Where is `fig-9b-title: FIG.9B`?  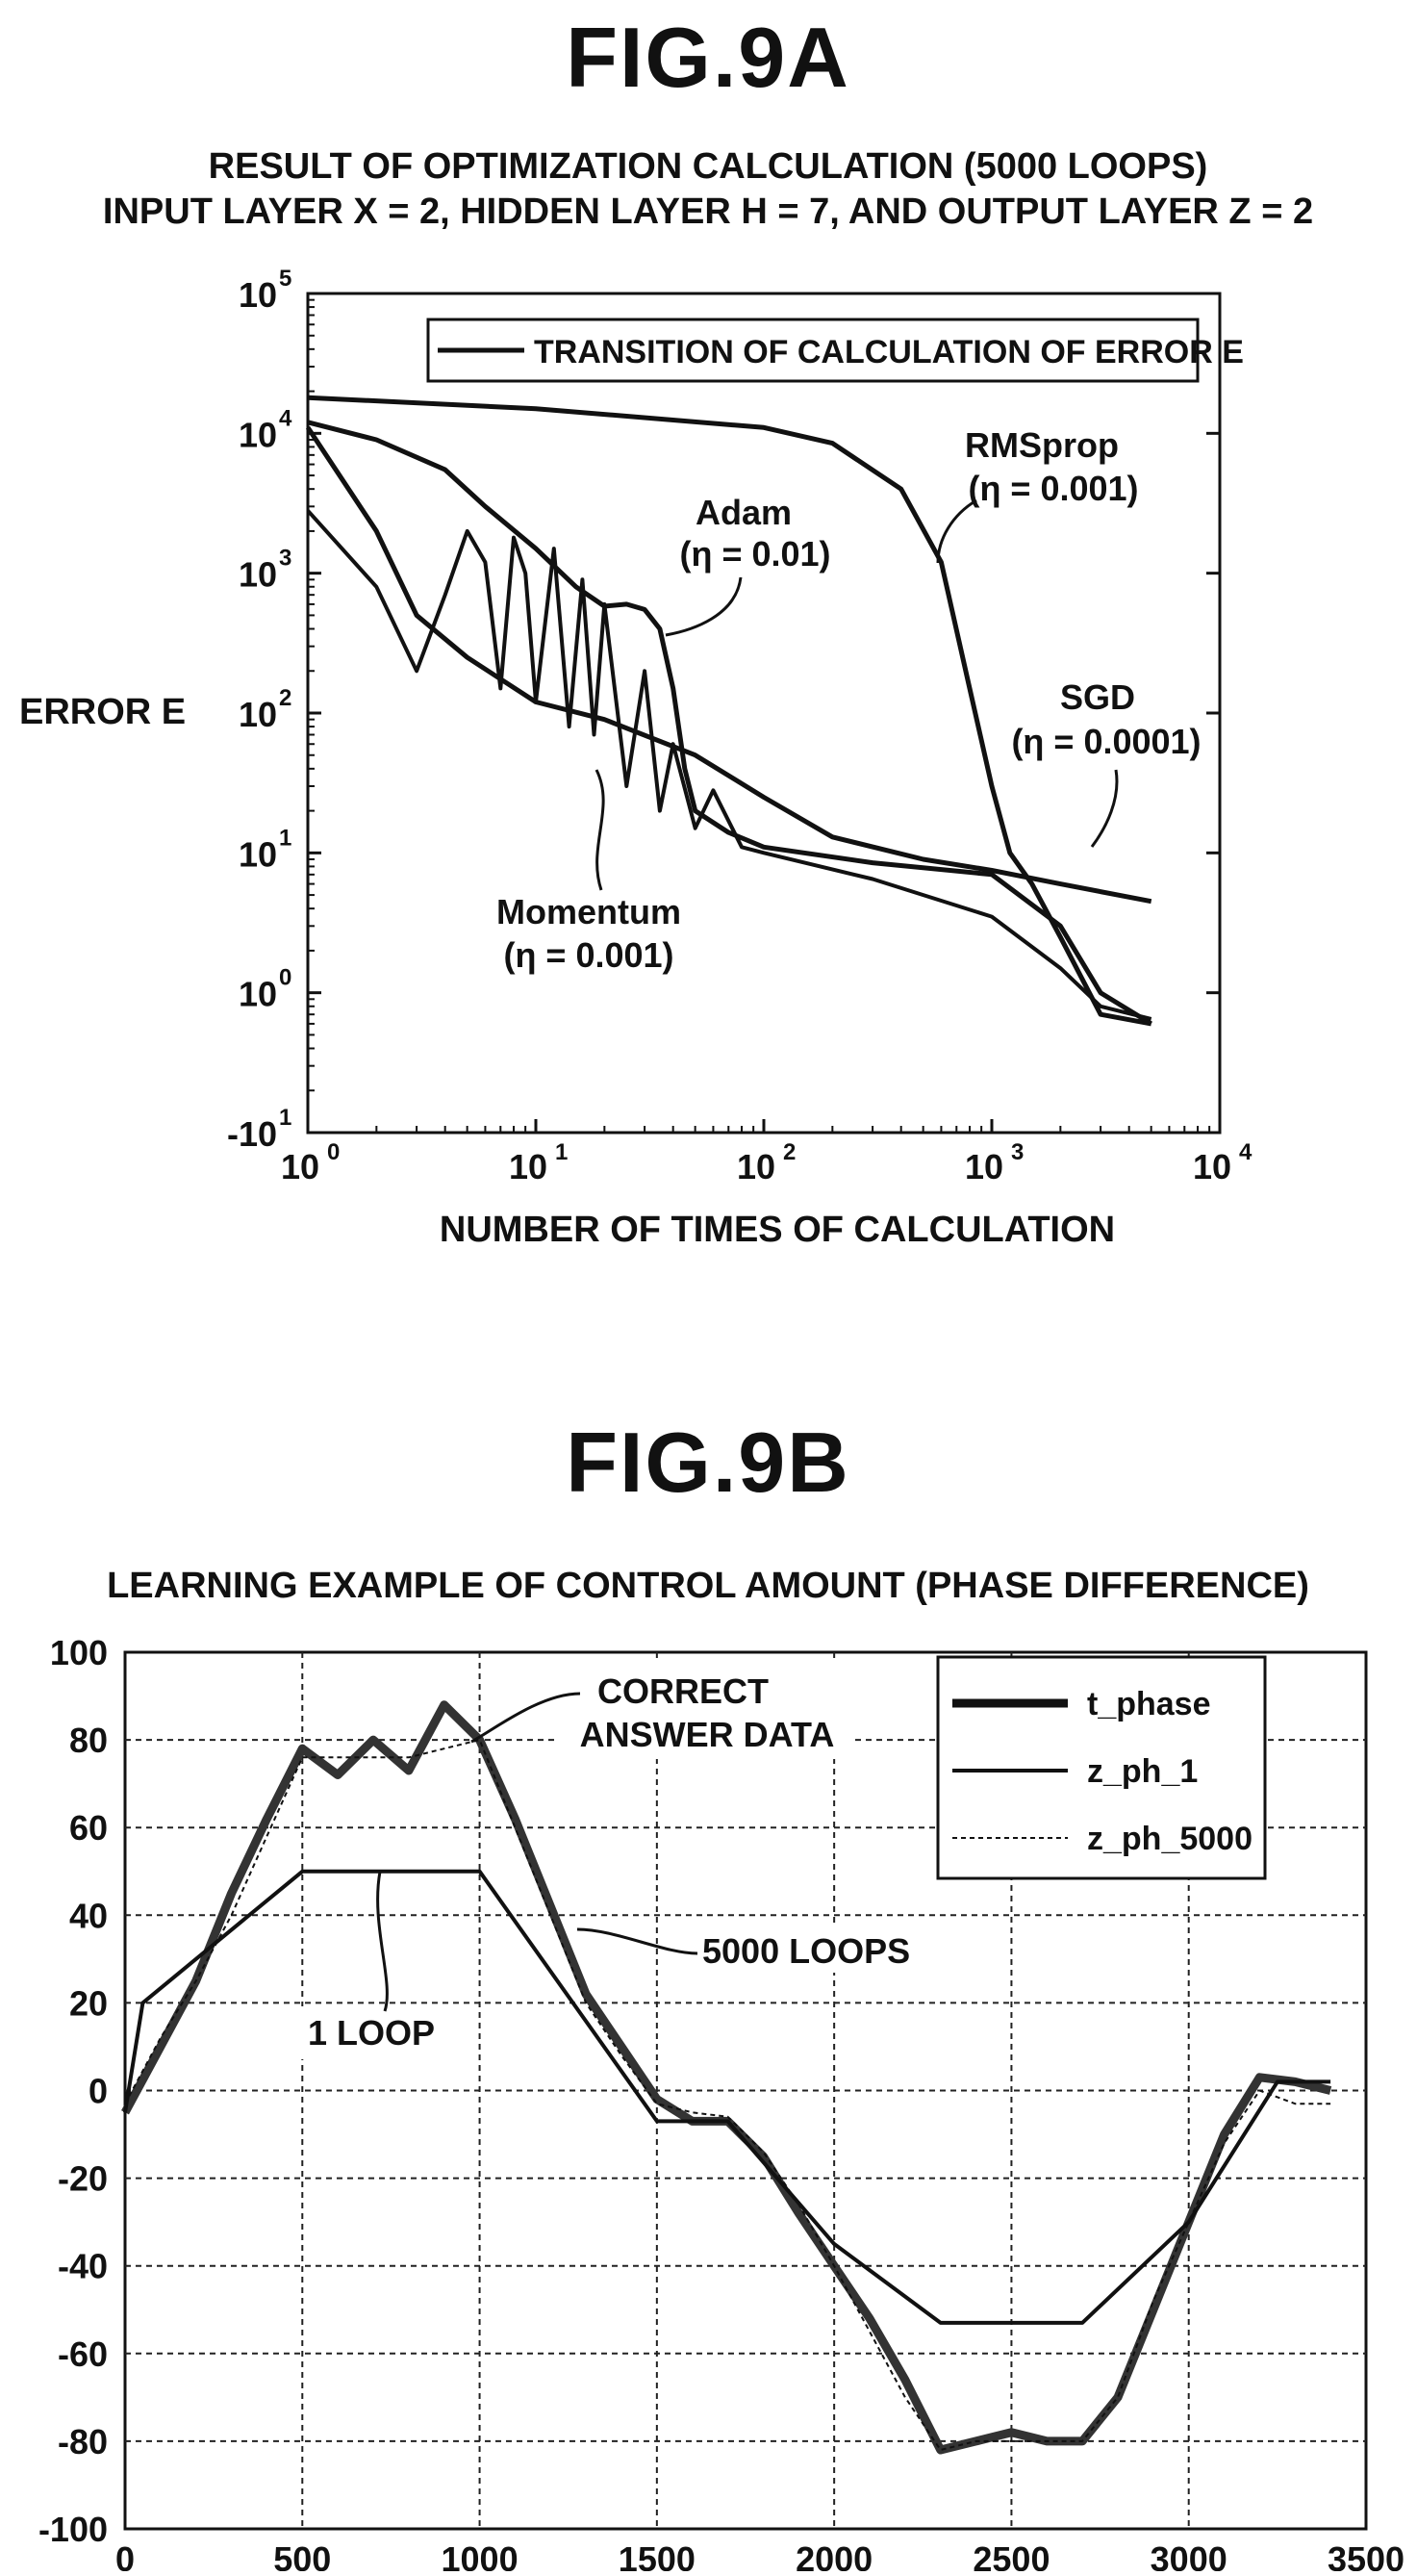
fig-9b-title: FIG.9B is located at coordinates (708, 1462).